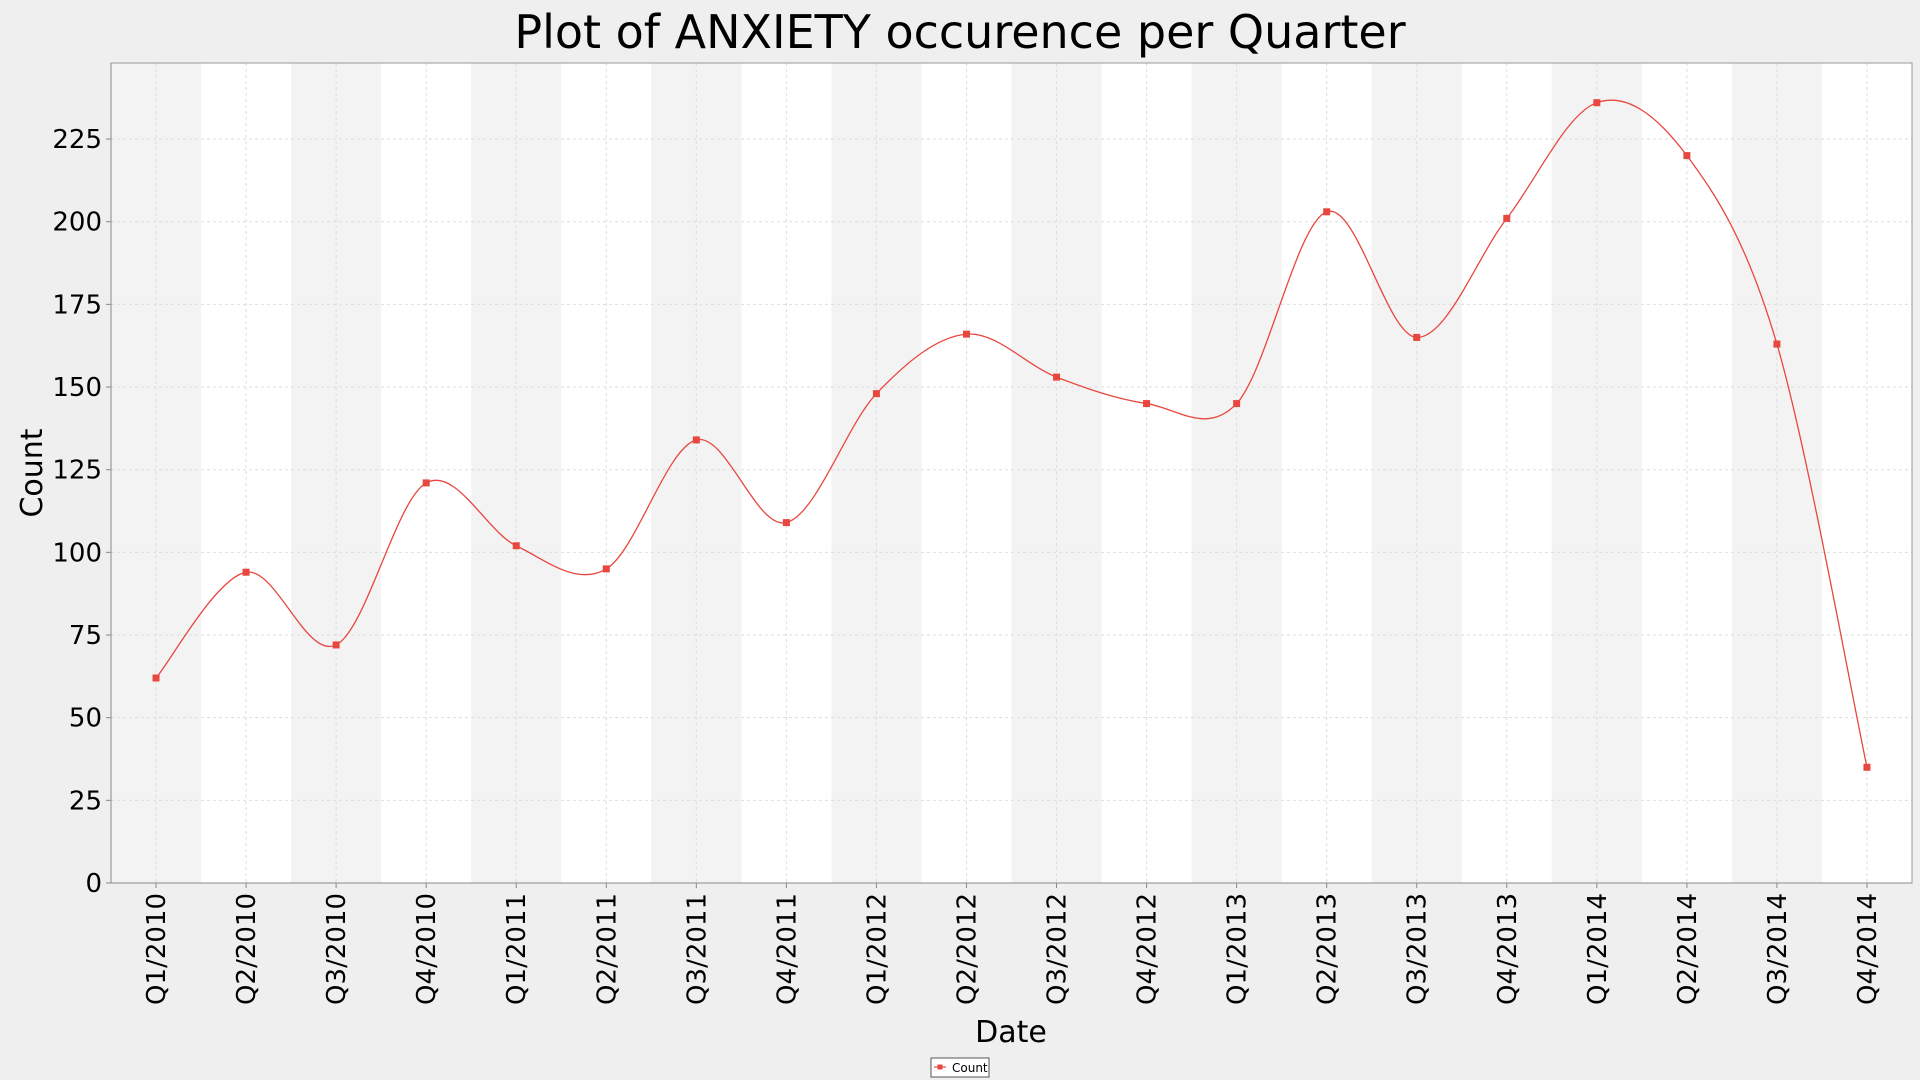 This screenshot has height=1080, width=1920. Describe the element at coordinates (1508, 949) in the screenshot. I see `x-tick-label-Q4/2013: Q4/2013` at that location.